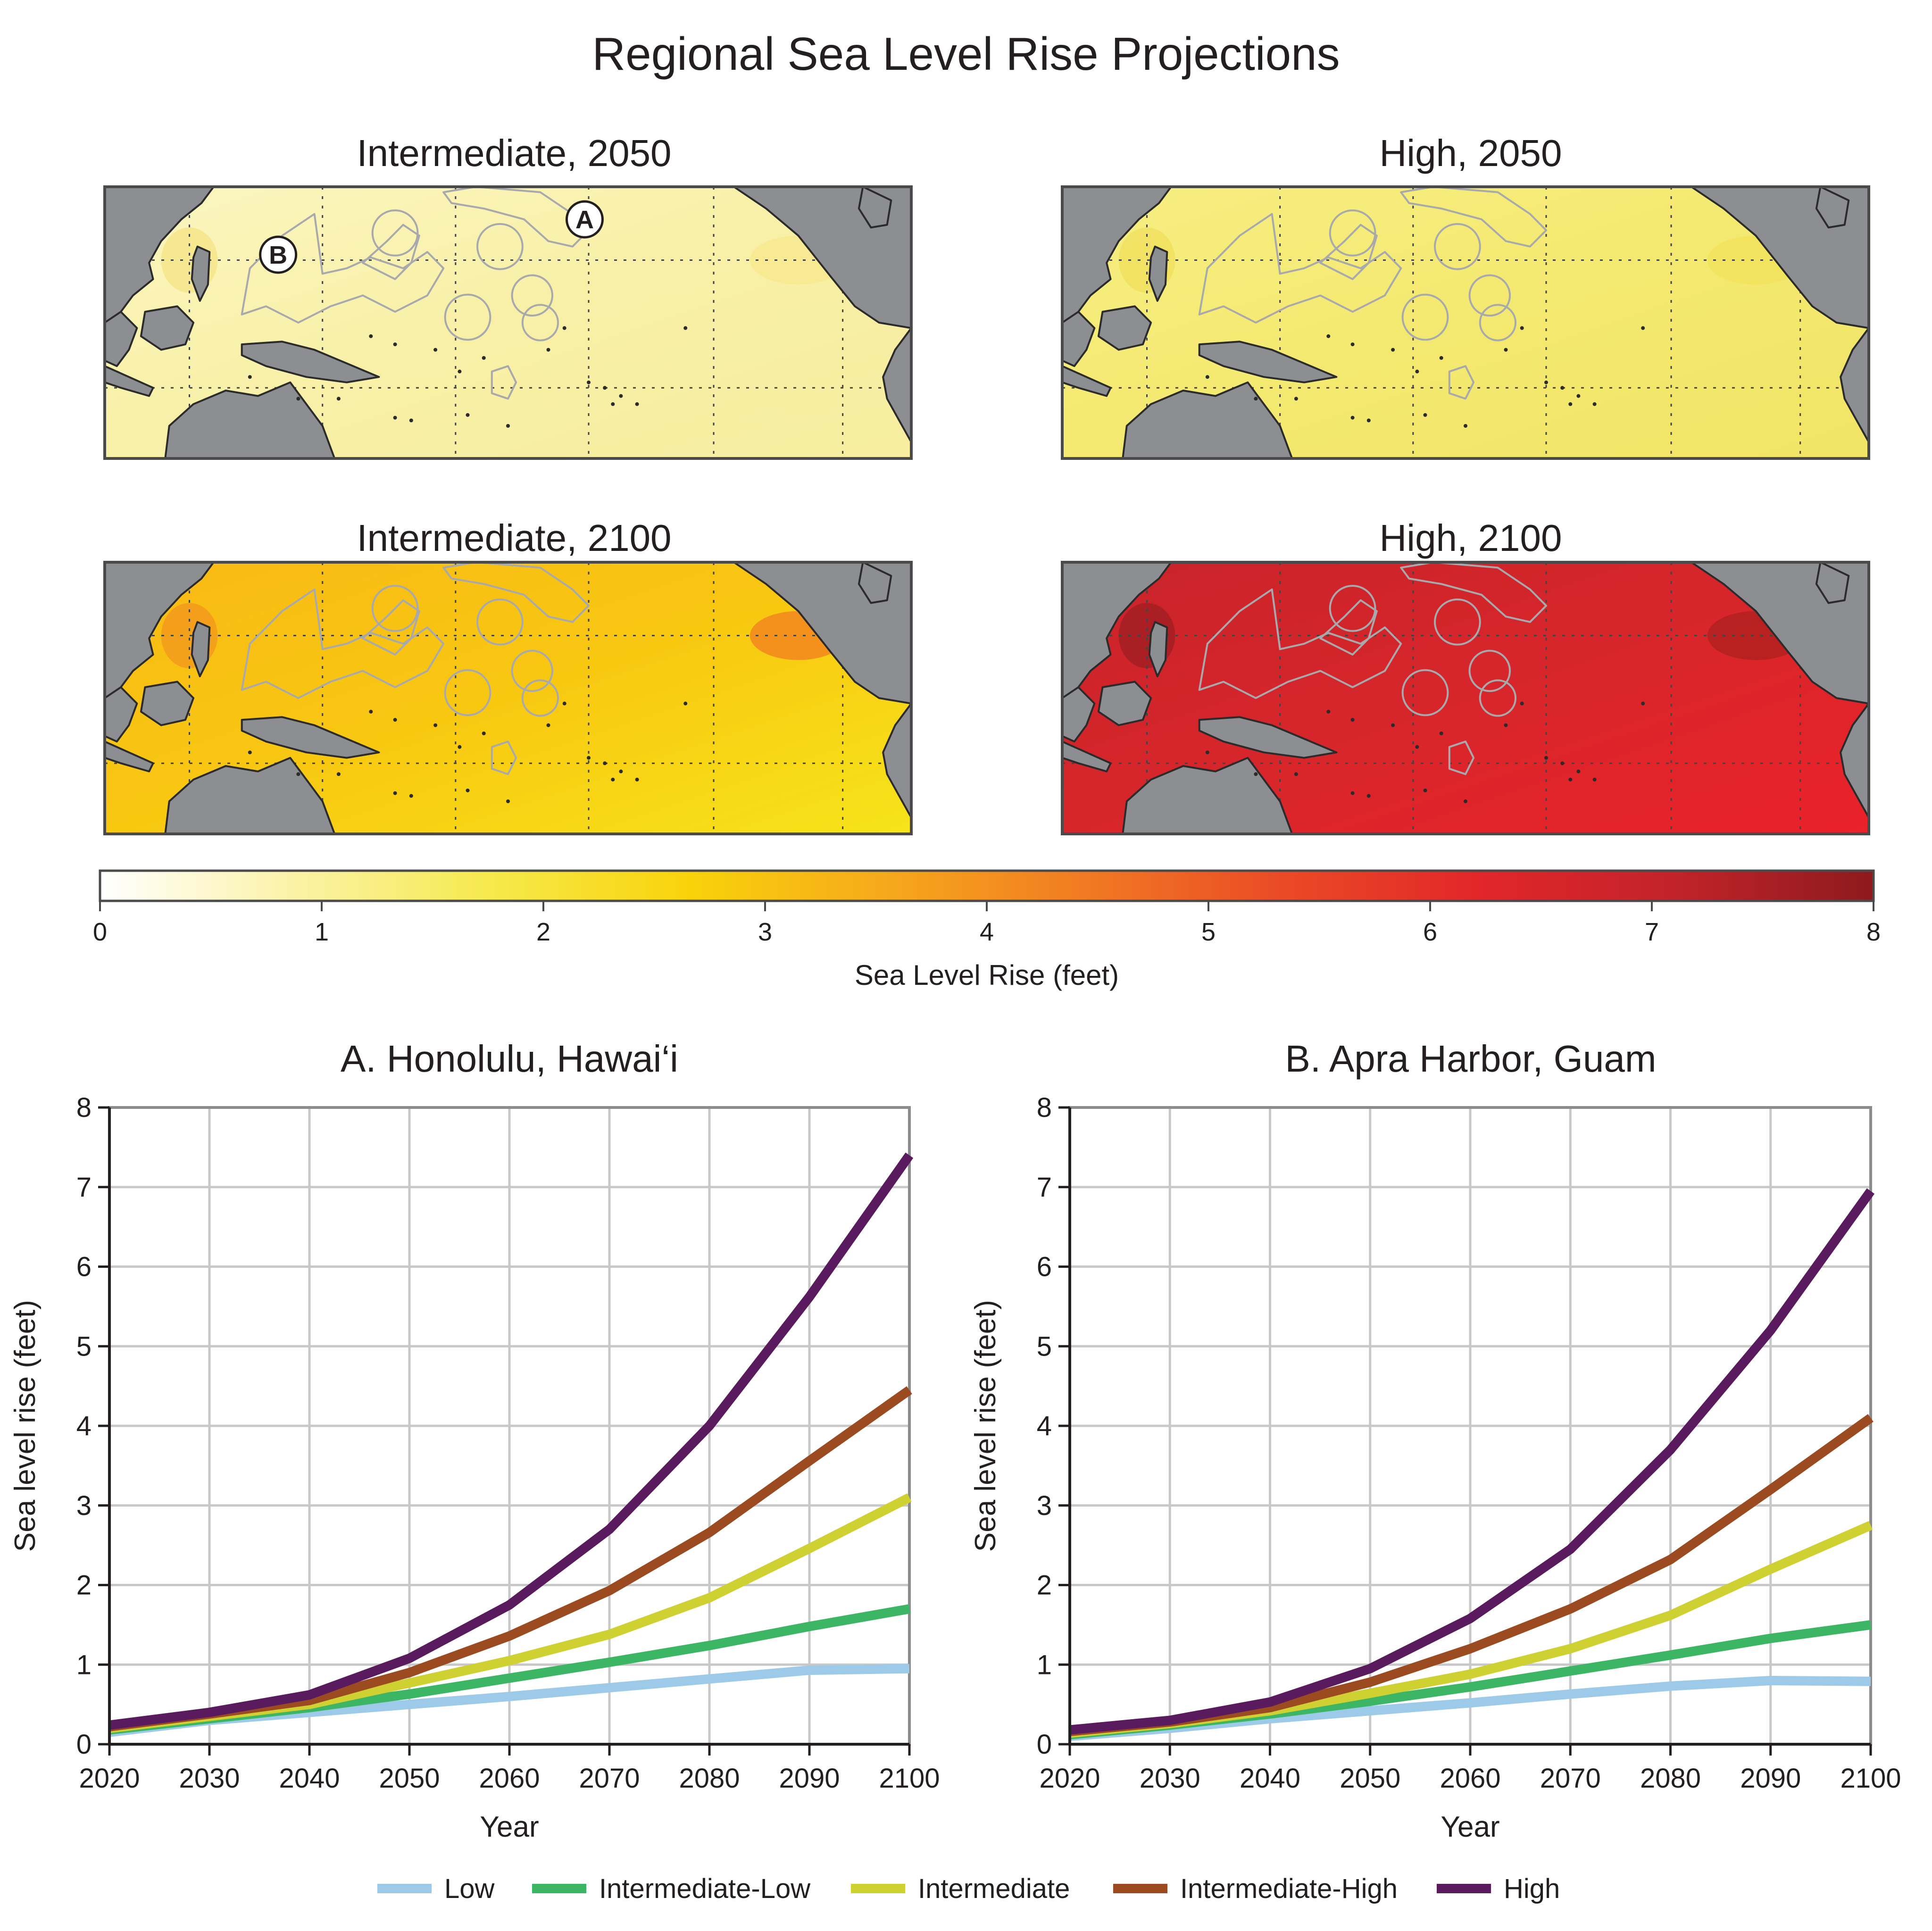 Image resolution: width=1932 pixels, height=1931 pixels. I want to click on series-line-high, so click(1472, 1461).